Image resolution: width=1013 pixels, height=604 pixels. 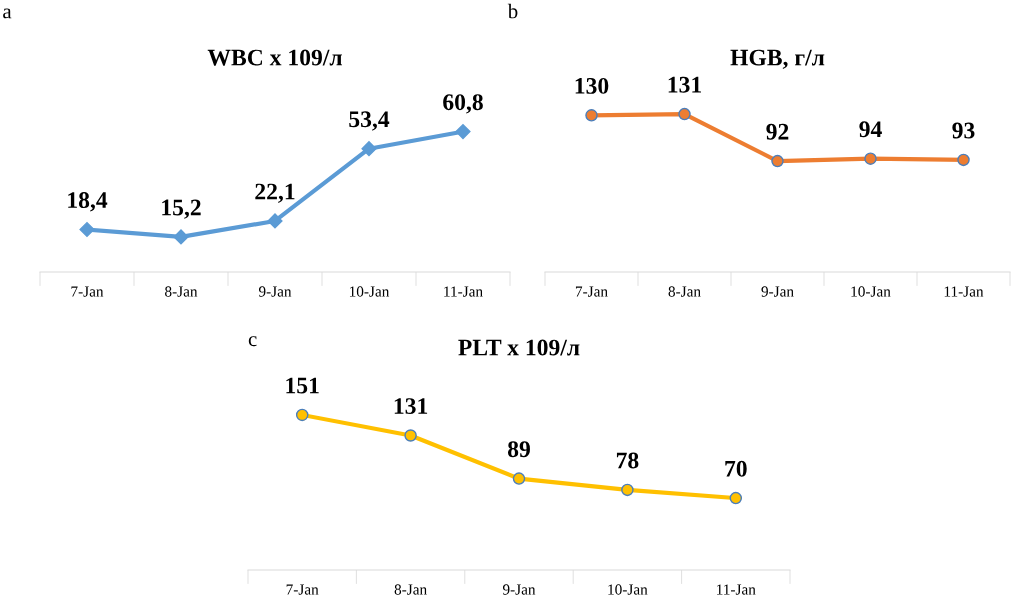 What do you see at coordinates (463, 104) in the screenshot?
I see `data-label: 60,8` at bounding box center [463, 104].